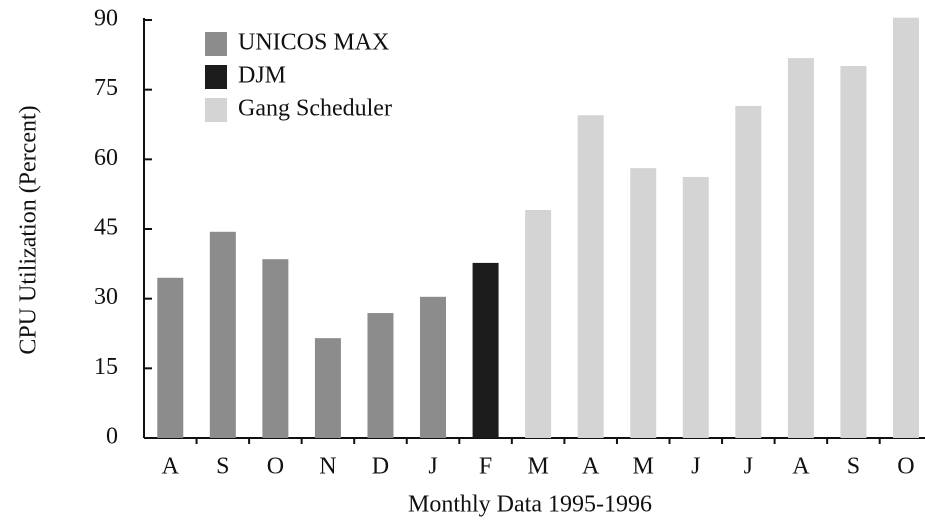 The height and width of the screenshot is (526, 925). Describe the element at coordinates (380, 467) in the screenshot. I see `x-tick-label: D` at that location.